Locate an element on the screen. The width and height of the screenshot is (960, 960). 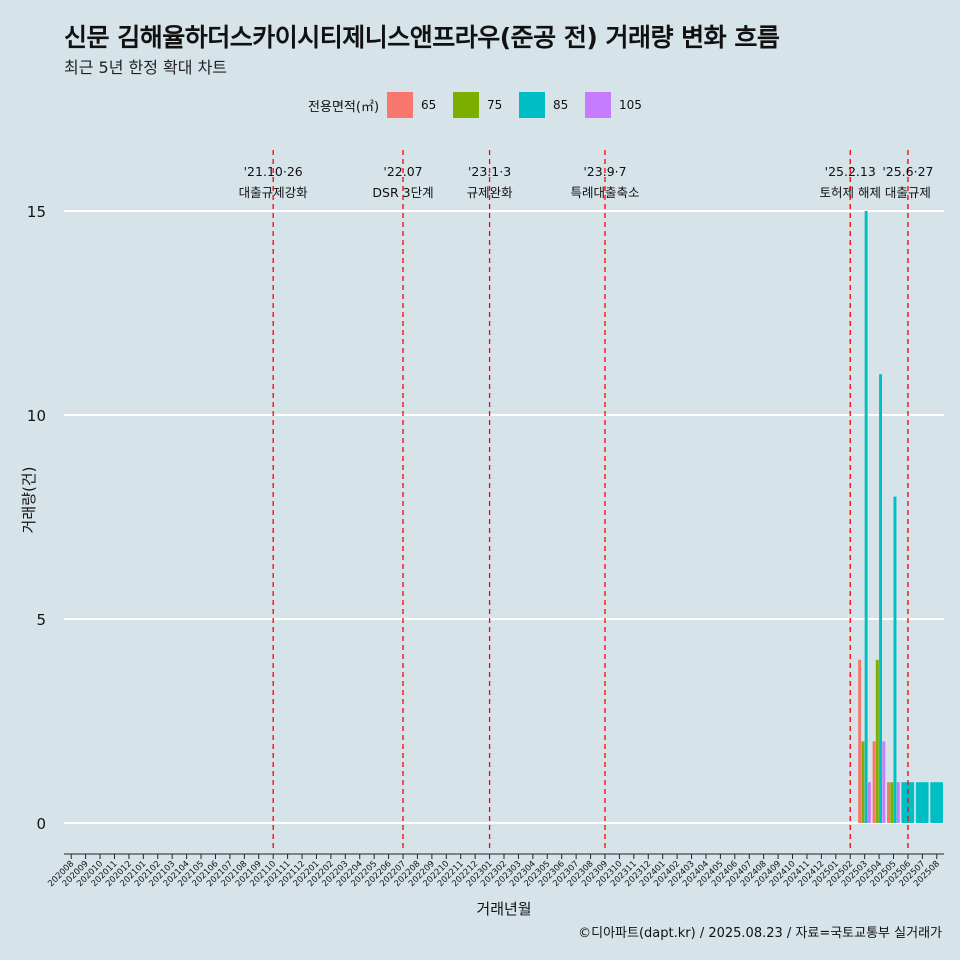
event-label-1: DSR 3단계 is located at coordinates (402, 192).